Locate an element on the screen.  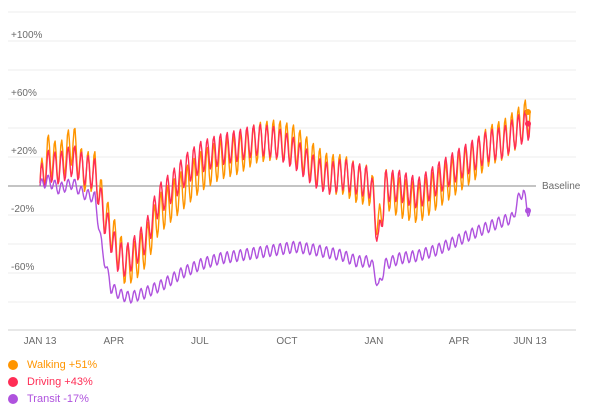
legend-item-driving: Driving +43% is located at coordinates (52, 381).